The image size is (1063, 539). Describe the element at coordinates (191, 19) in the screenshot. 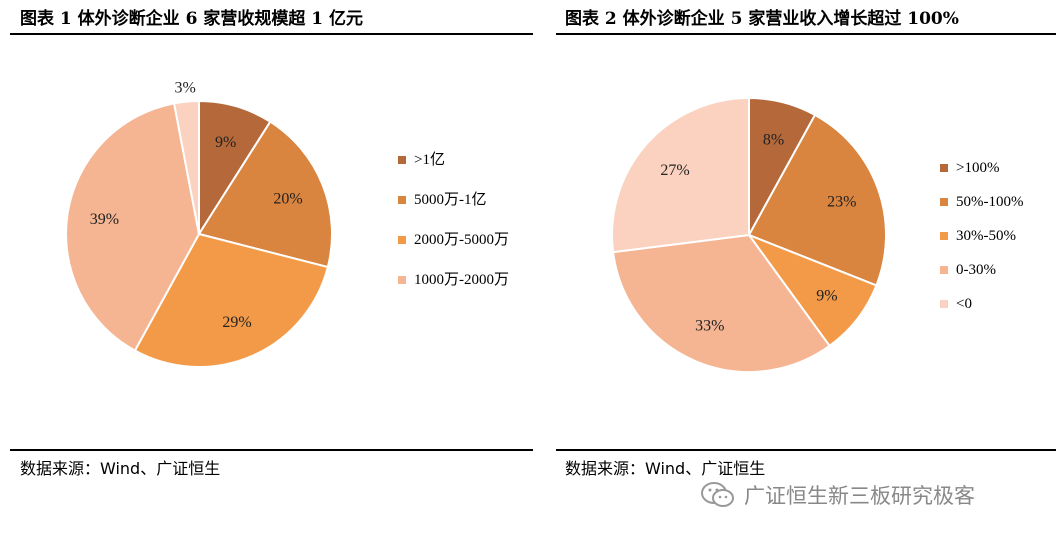

I see `left-chart-title: 图表 1 体外诊断企业 6 家营收规模超 1 亿元` at that location.